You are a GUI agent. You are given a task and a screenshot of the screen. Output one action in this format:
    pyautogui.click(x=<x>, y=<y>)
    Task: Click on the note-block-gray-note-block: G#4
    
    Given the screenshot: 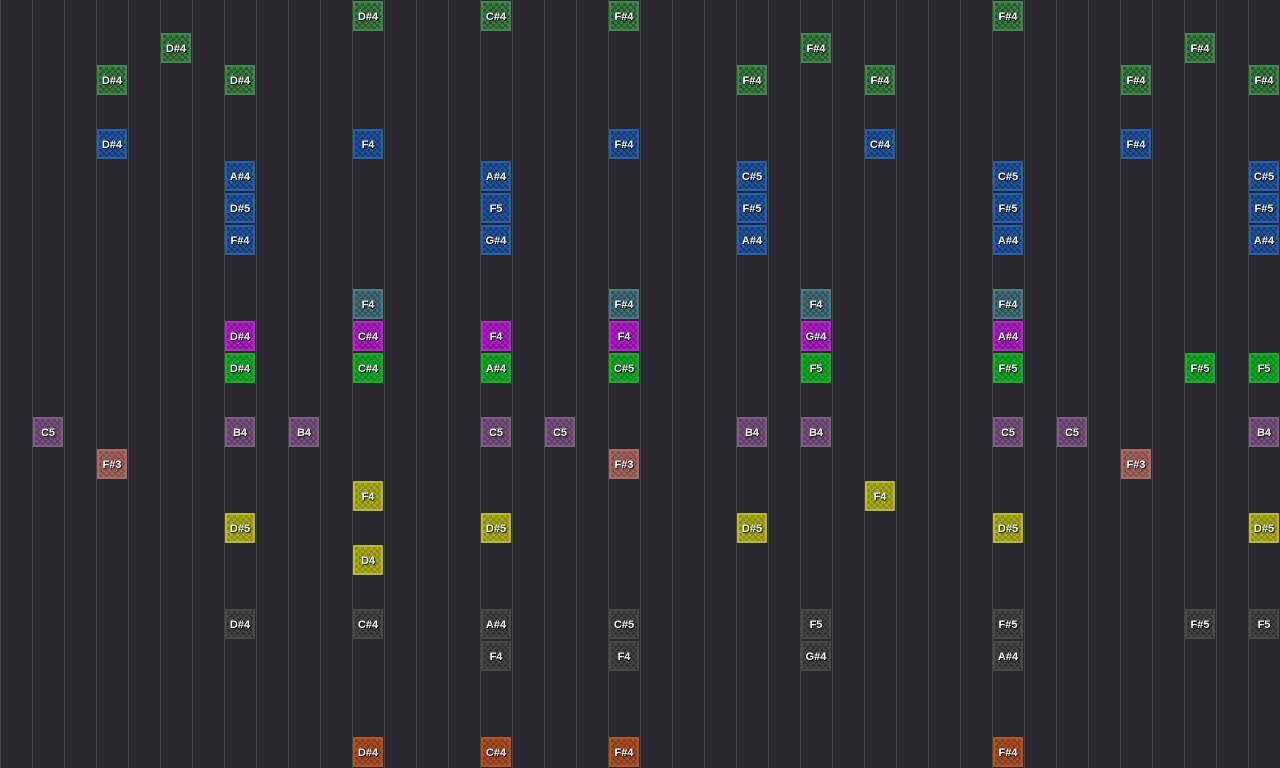 What is the action you would take?
    pyautogui.click(x=816, y=656)
    